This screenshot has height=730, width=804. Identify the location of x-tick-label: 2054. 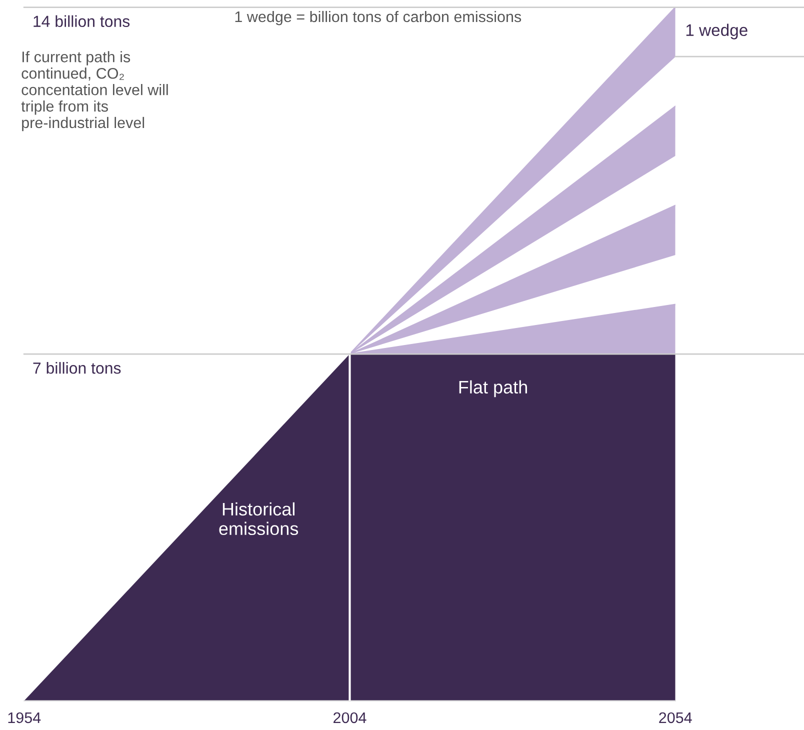
(675, 718).